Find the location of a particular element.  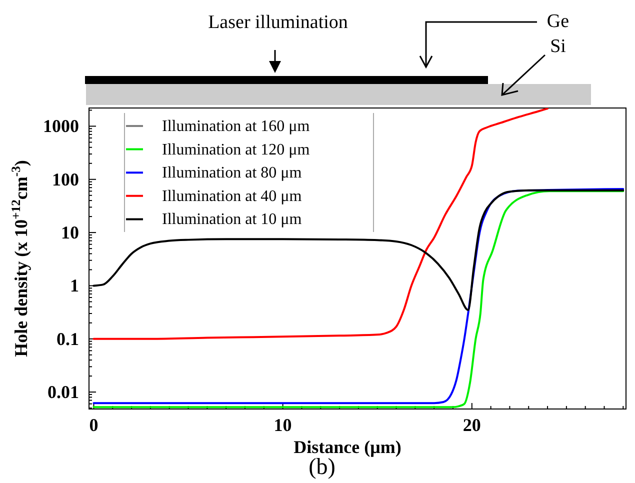

legend-label: Illumination at 160 μm is located at coordinates (236, 126).